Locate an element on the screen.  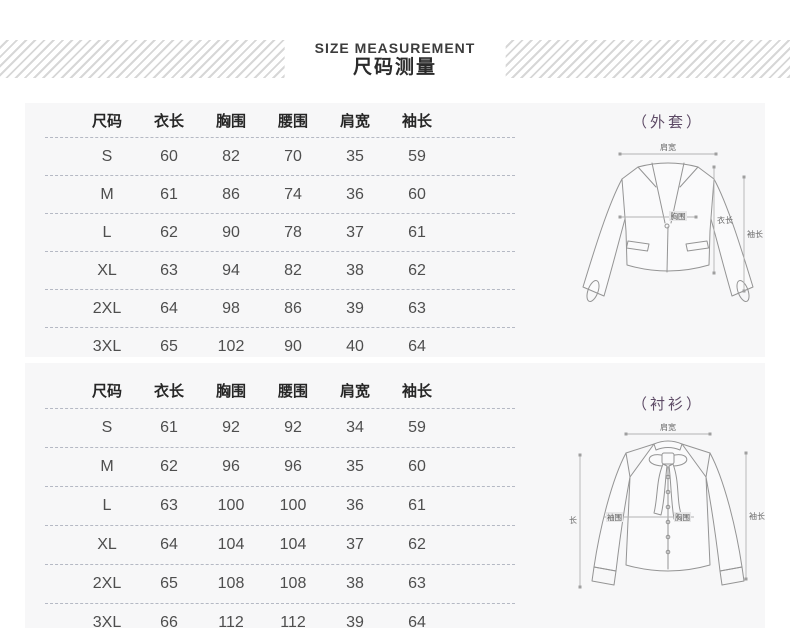
value-cell: 59 is located at coordinates (417, 156).